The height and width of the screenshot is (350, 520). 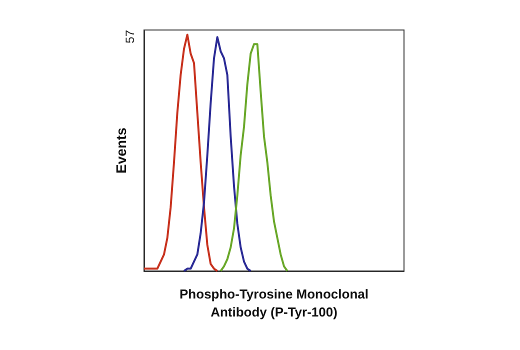 I want to click on x-axis-title: Phospho-Tyrosine Monoclonal Antibody (P-Tyr-100), so click(x=274, y=303).